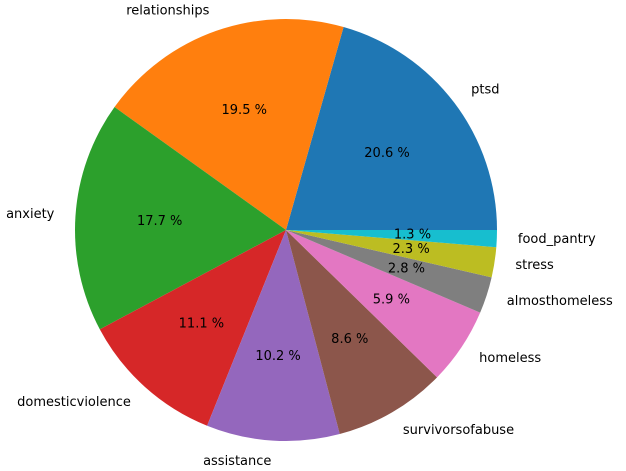 The image size is (626, 471). I want to click on category-label-assistance: assistance, so click(237, 461).